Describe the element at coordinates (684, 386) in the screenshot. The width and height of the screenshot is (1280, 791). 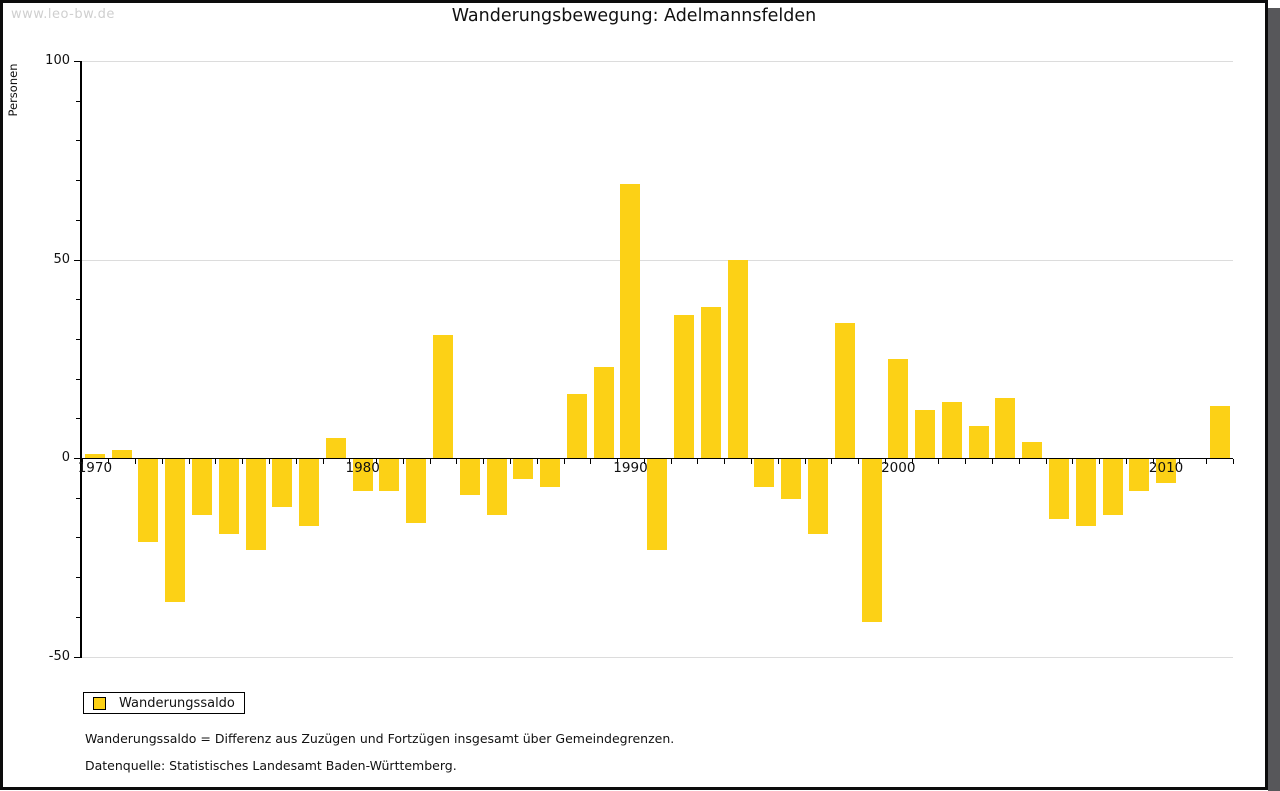
I see `bar-1992` at that location.